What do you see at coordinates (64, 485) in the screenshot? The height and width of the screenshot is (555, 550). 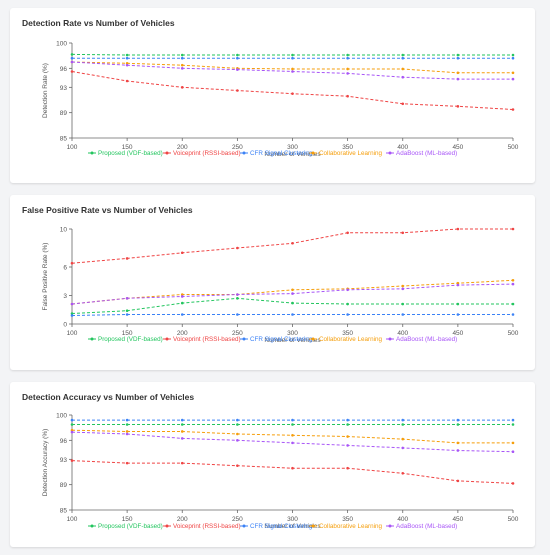 I see `y-tick-label: 89` at bounding box center [64, 485].